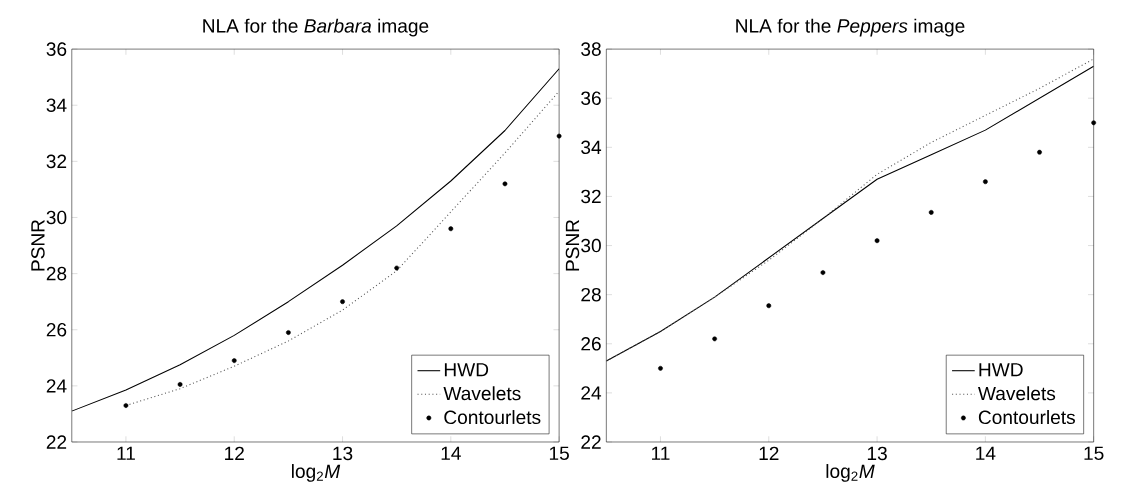  I want to click on y-tick-label: 38, so click(591, 49).